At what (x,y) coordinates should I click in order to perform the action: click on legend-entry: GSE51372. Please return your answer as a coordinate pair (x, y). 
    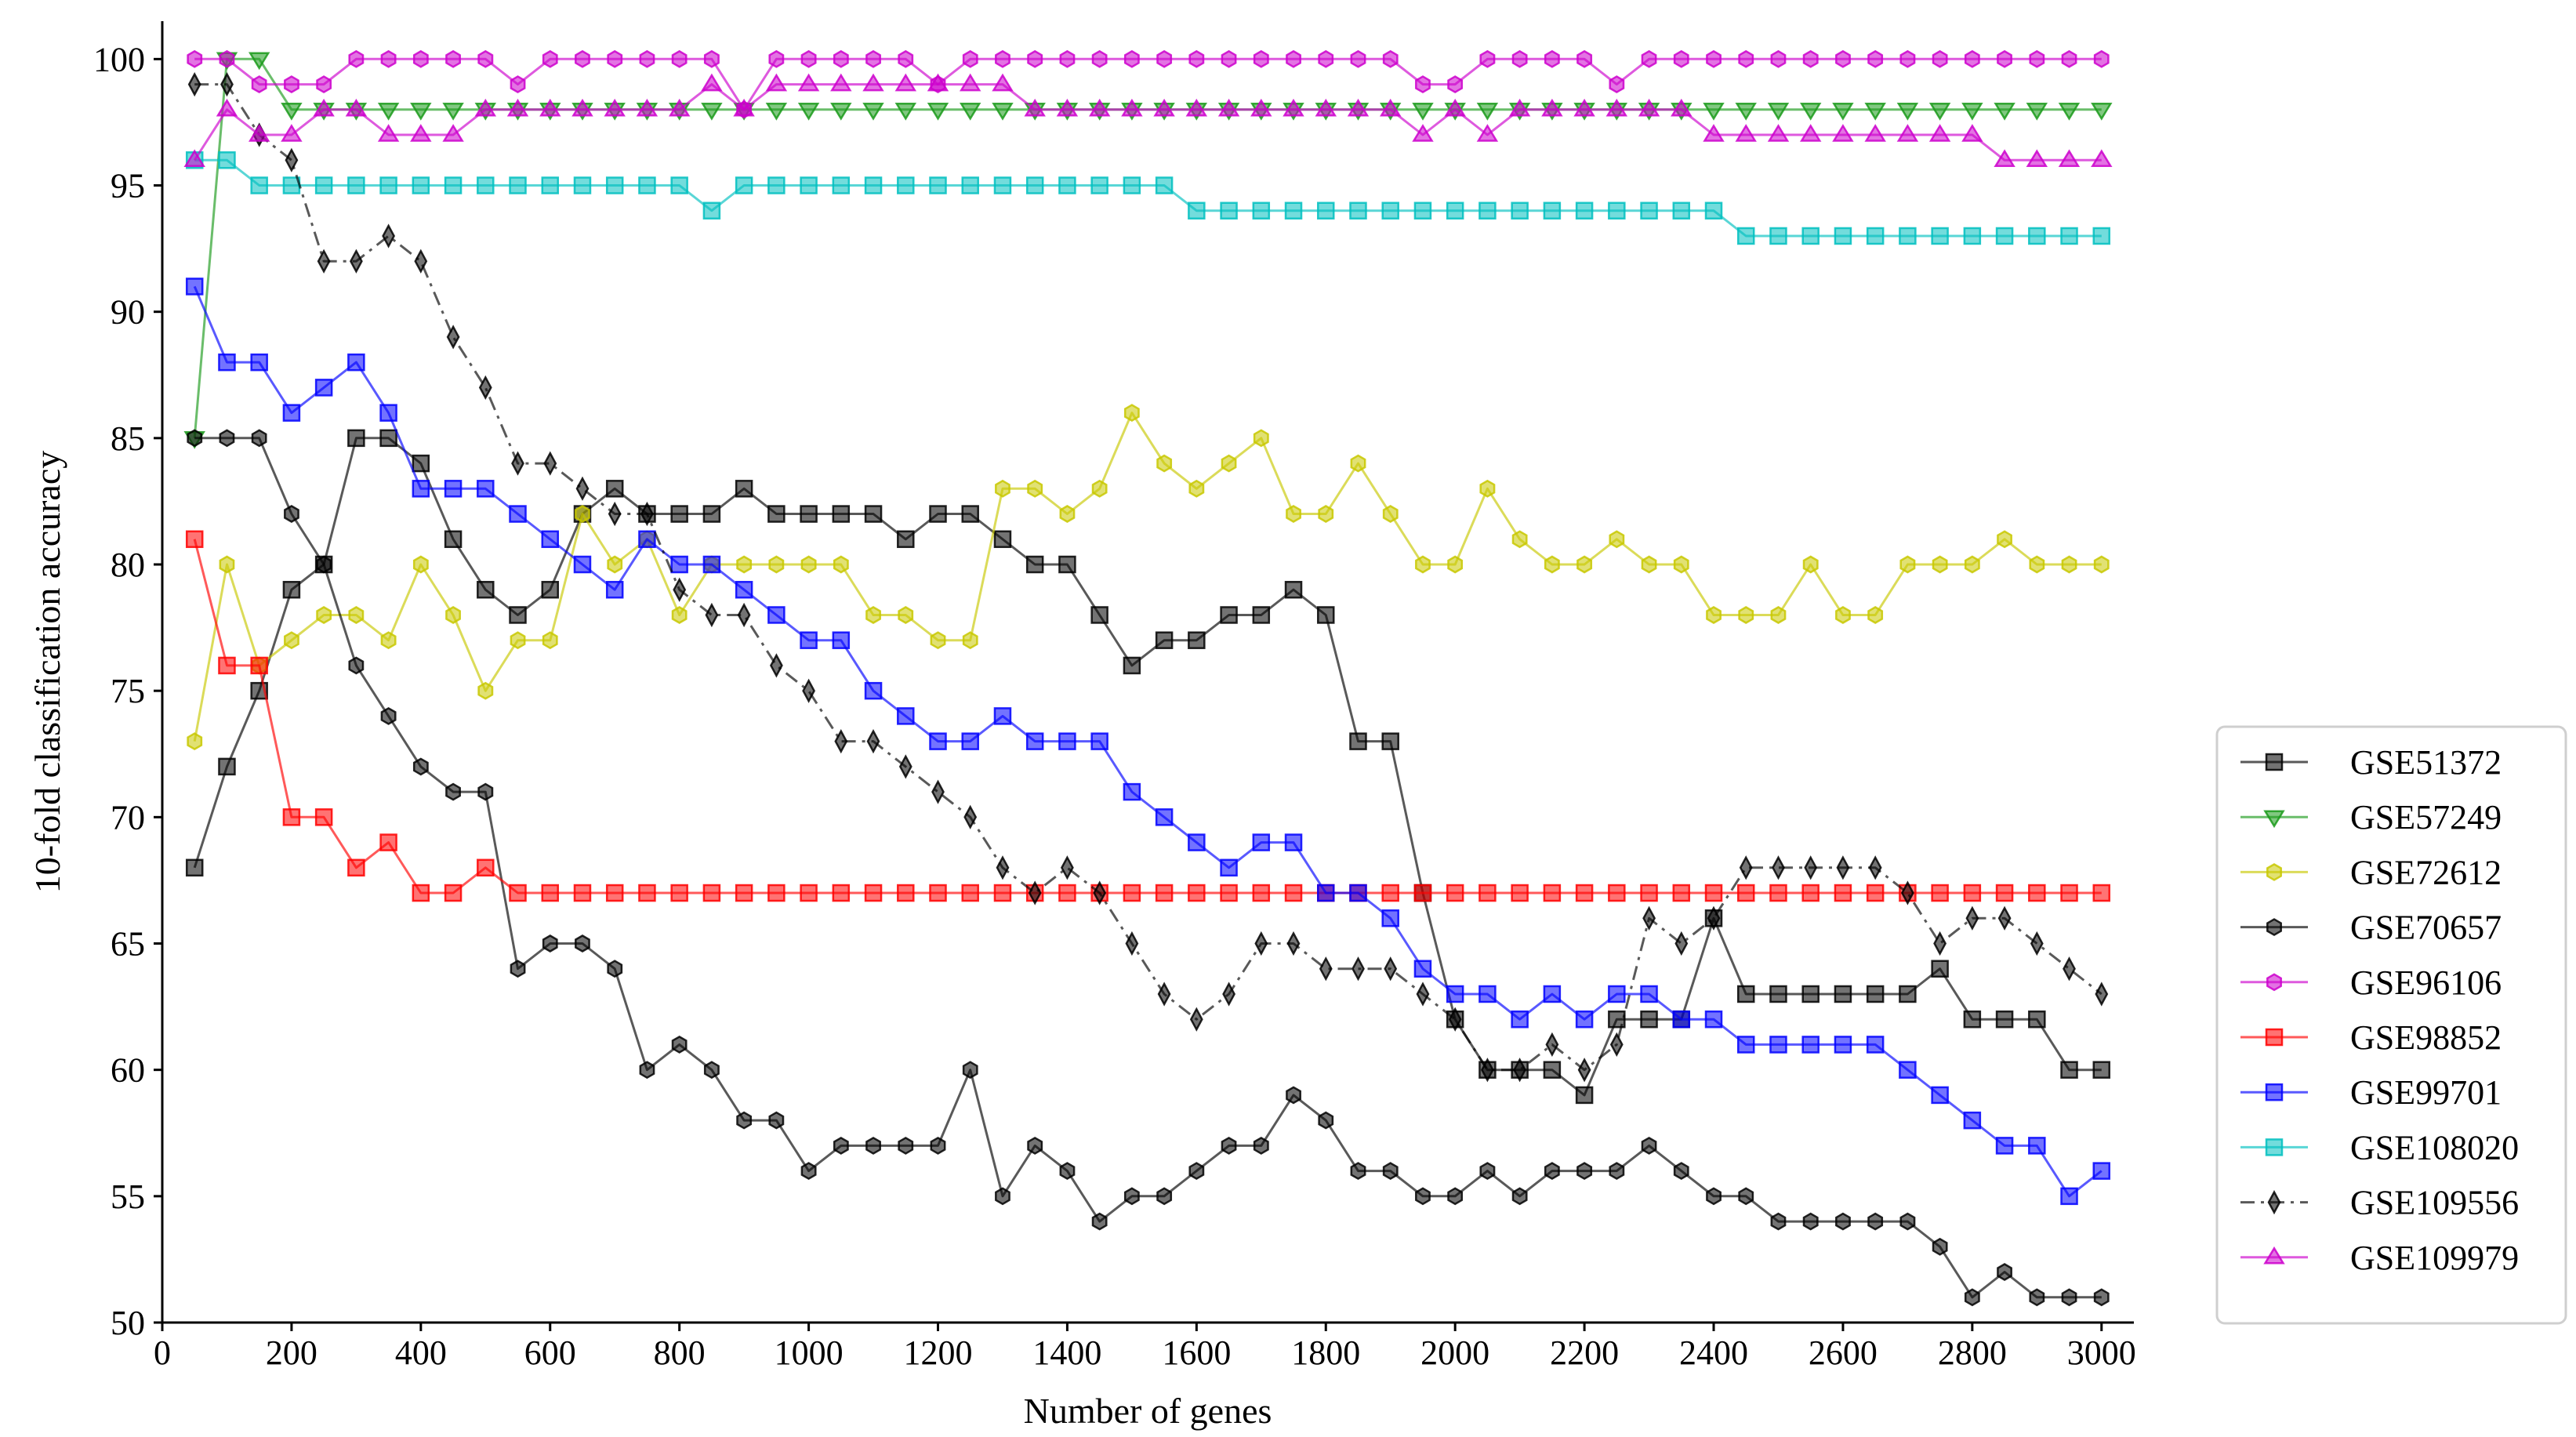
    Looking at the image, I should click on (2371, 762).